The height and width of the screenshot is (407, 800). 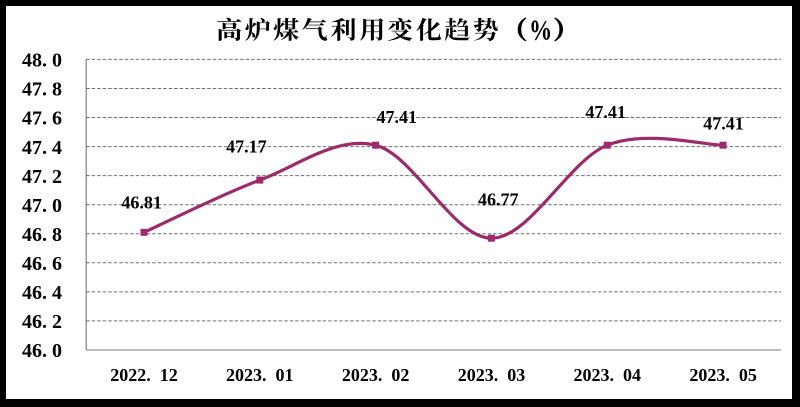 I want to click on svg-text: 46. 6, so click(x=42, y=264).